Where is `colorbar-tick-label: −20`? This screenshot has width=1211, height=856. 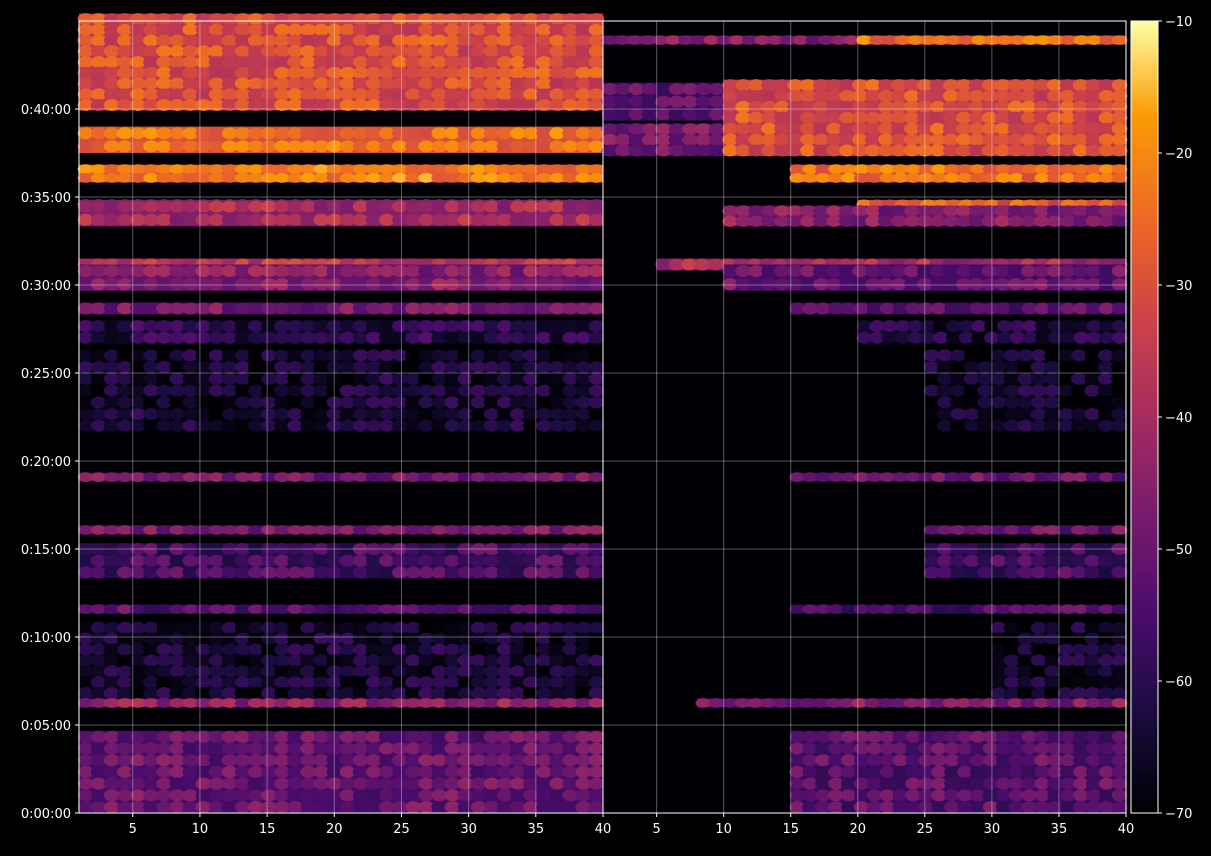 colorbar-tick-label: −20 is located at coordinates (1178, 154).